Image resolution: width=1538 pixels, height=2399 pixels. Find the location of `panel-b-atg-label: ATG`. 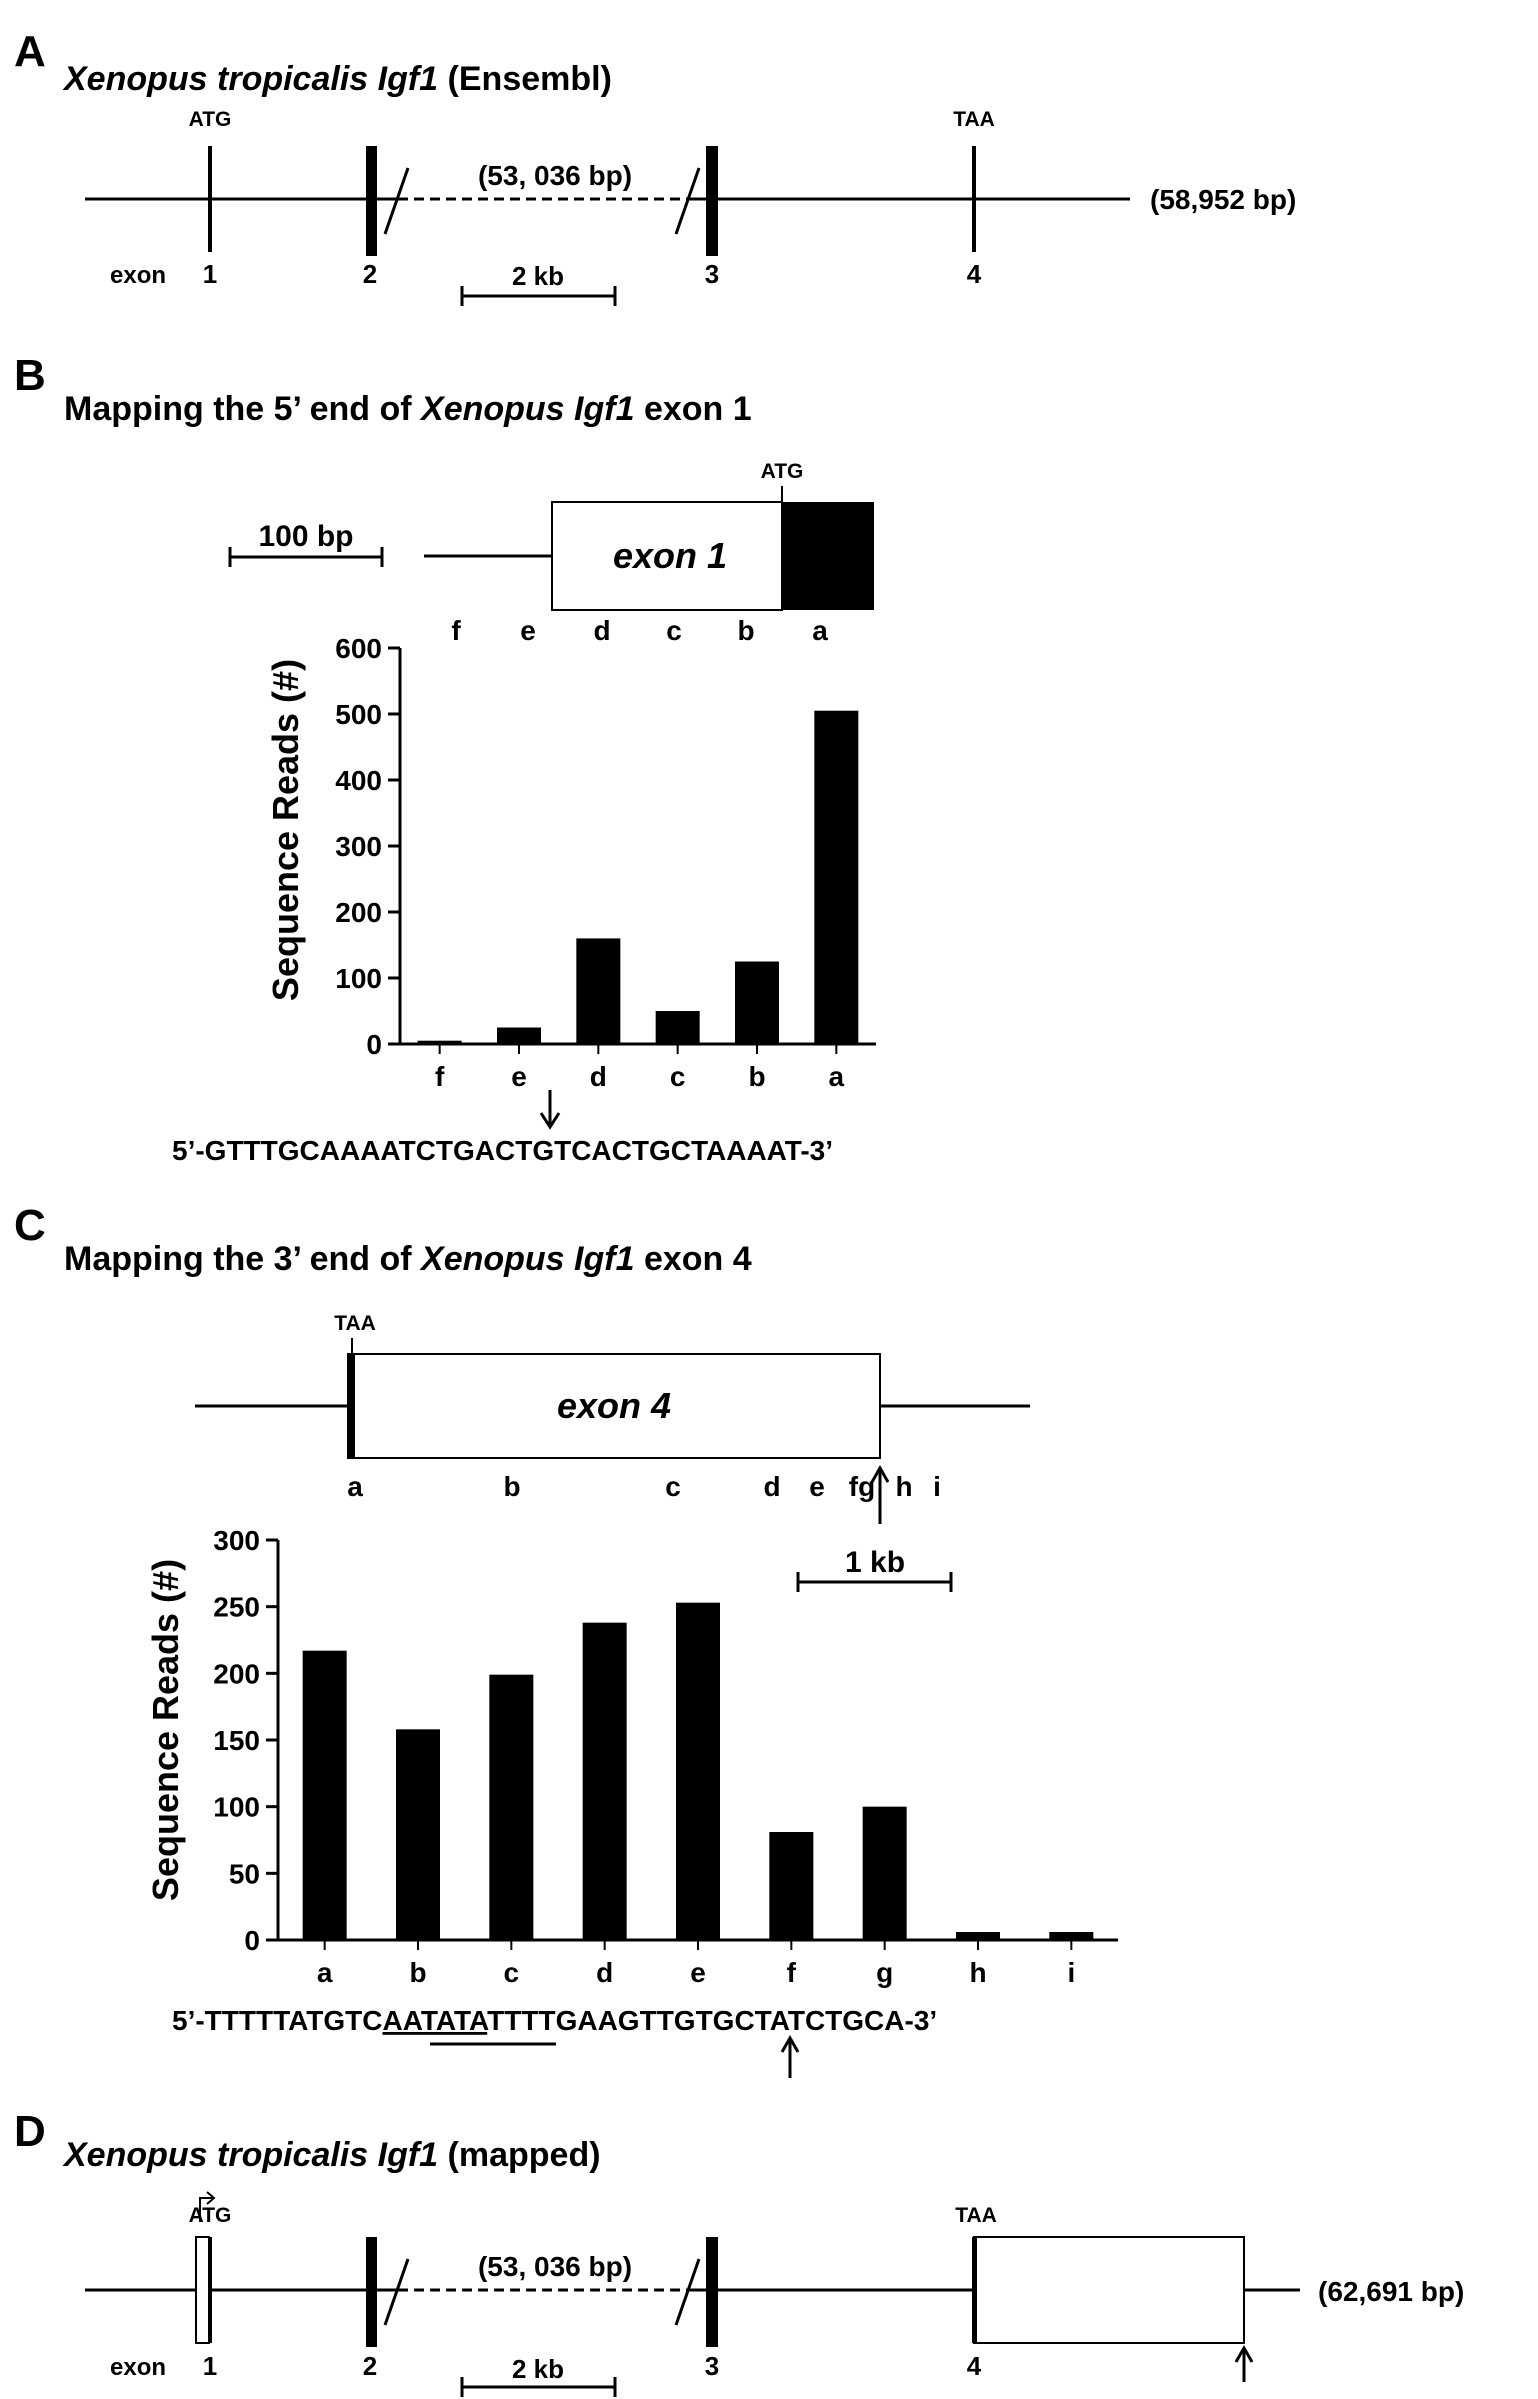

panel-b-atg-label: ATG is located at coordinates (782, 471).